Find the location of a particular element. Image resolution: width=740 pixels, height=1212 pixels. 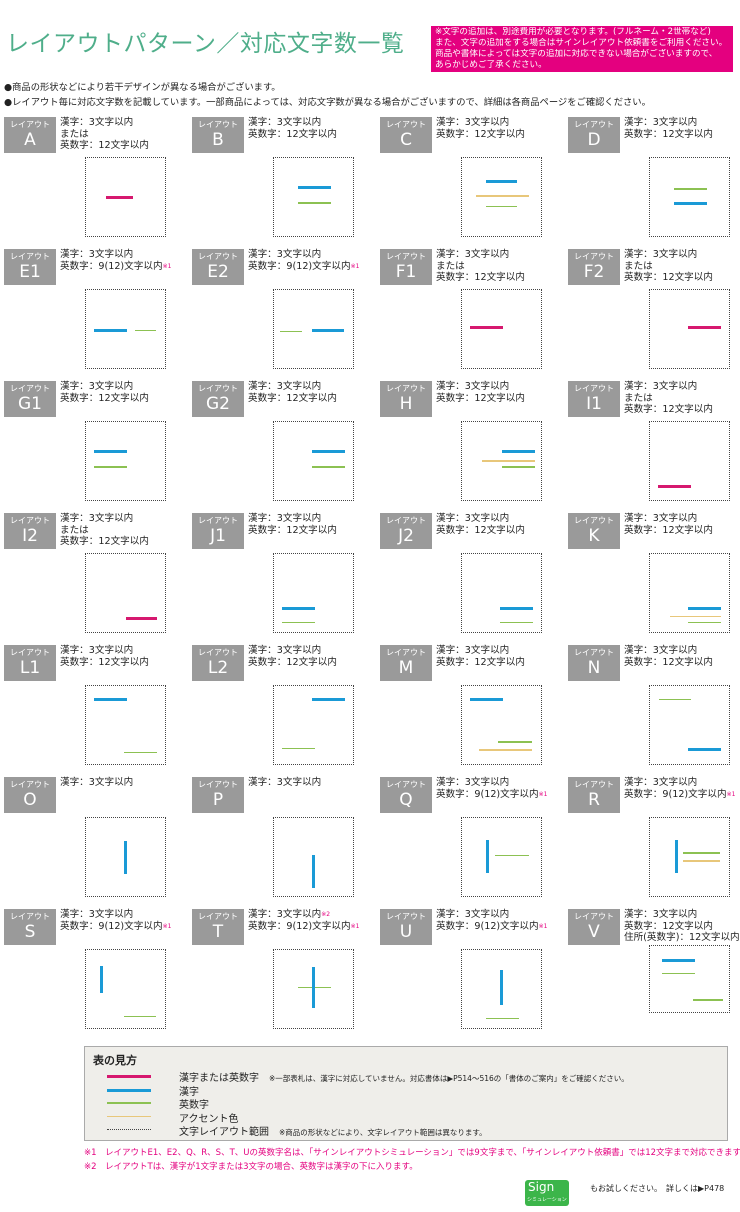

layout-label: レイアウト S is located at coordinates (30, 927).